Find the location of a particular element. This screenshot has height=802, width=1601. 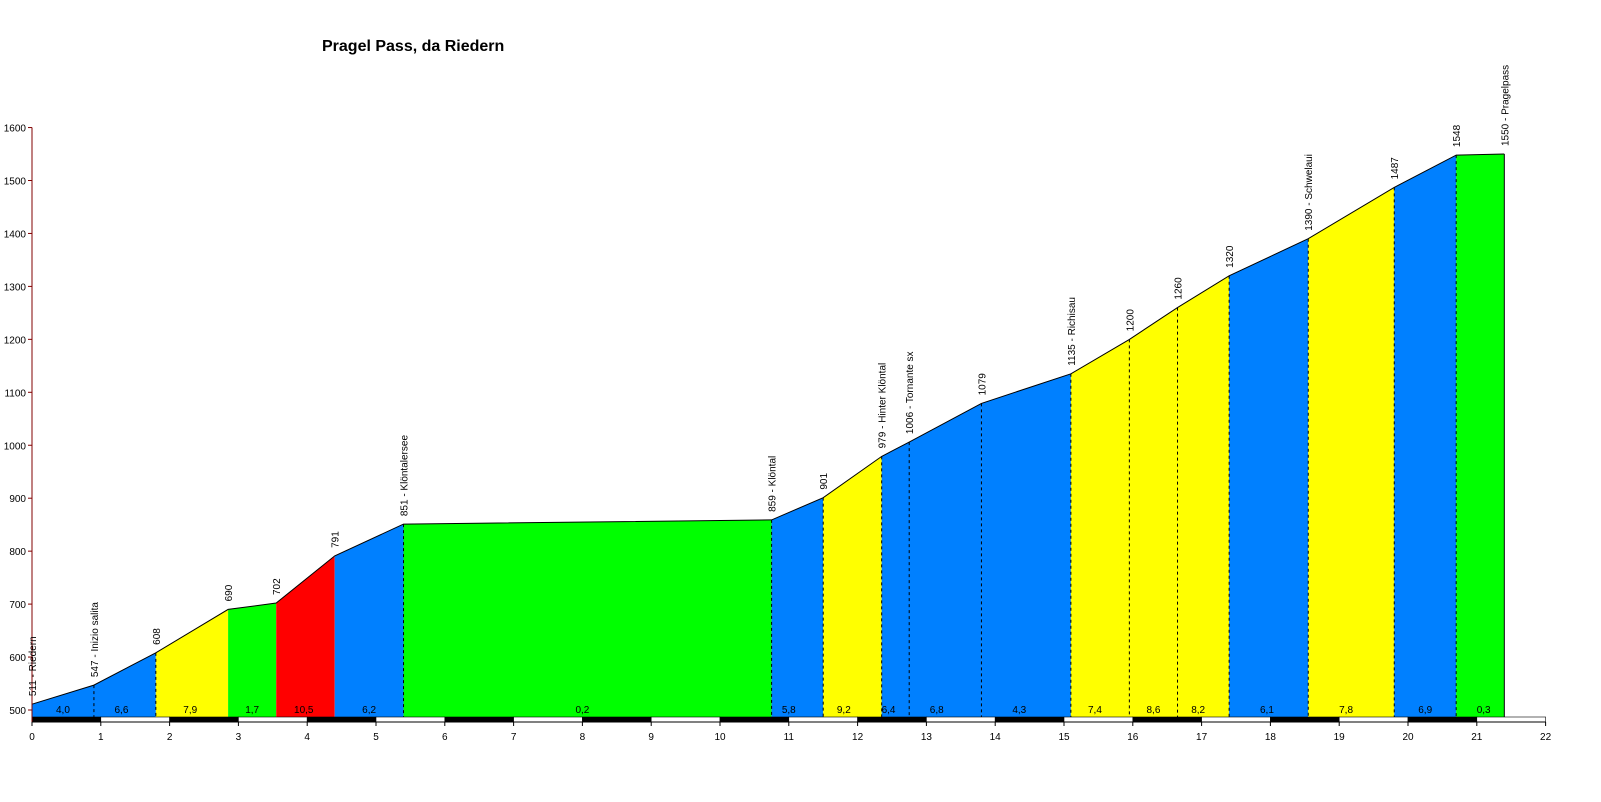

x-tick-label: 22 is located at coordinates (1546, 737).